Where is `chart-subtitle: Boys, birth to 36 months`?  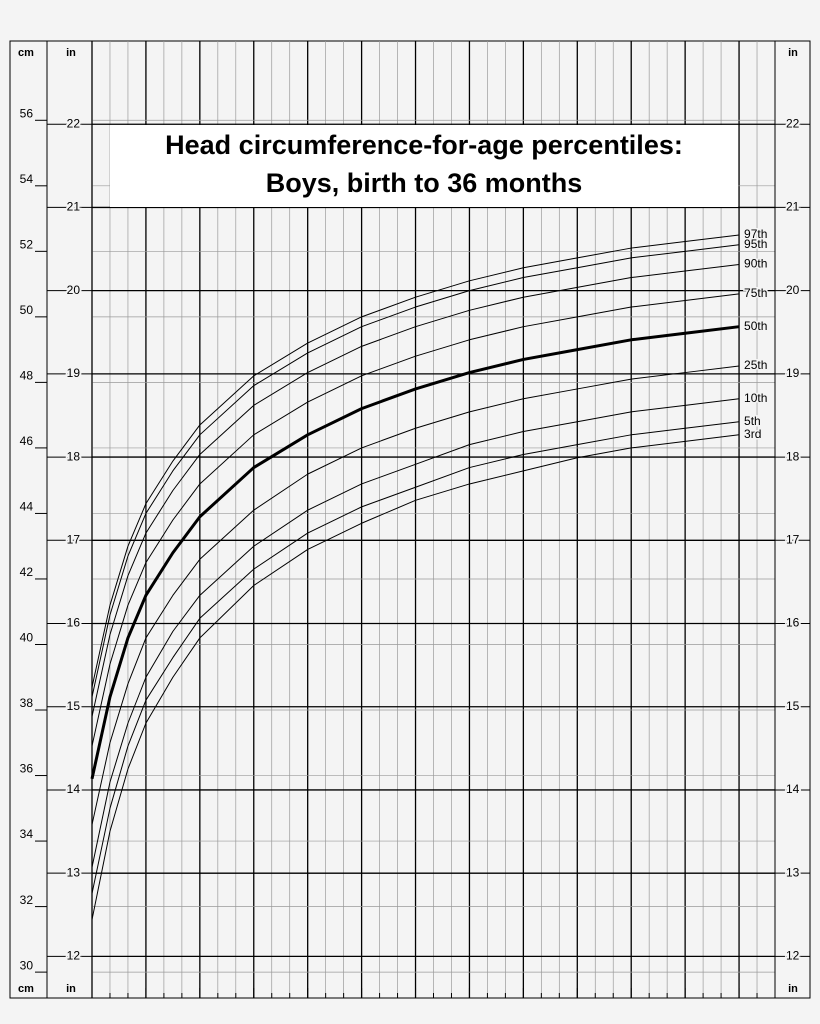 chart-subtitle: Boys, birth to 36 months is located at coordinates (424, 183).